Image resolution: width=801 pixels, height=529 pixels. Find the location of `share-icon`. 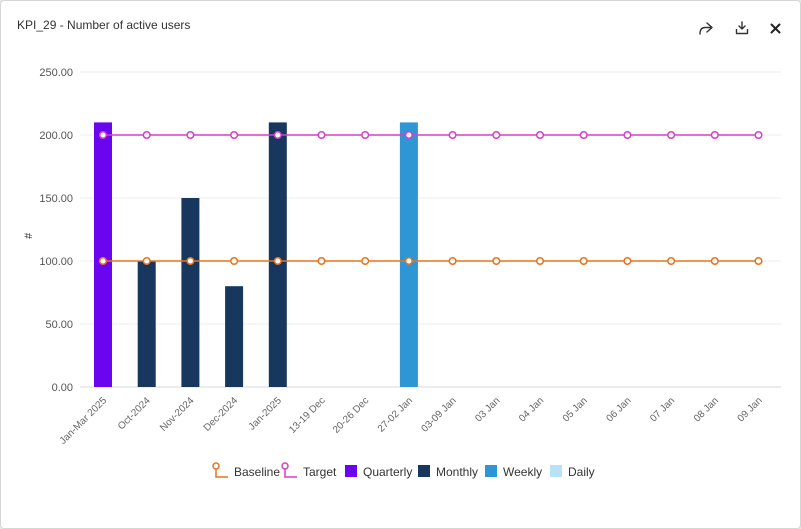

share-icon is located at coordinates (705, 28).